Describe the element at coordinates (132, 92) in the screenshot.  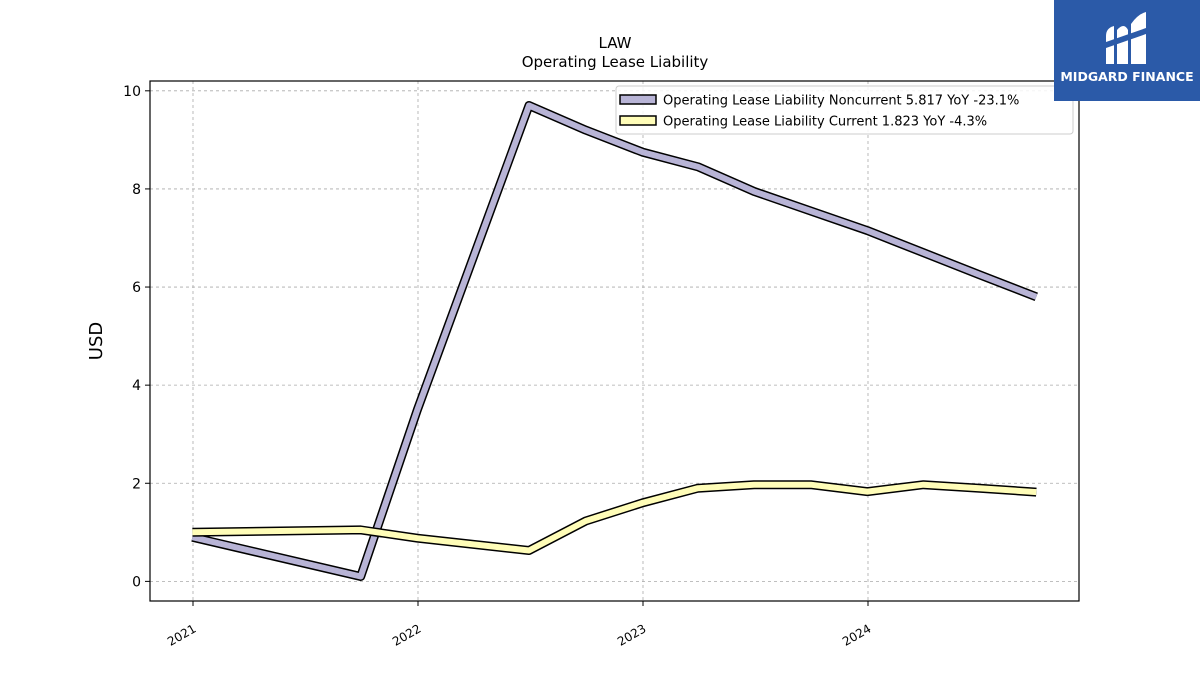
I see `y-tick-label: 10` at that location.